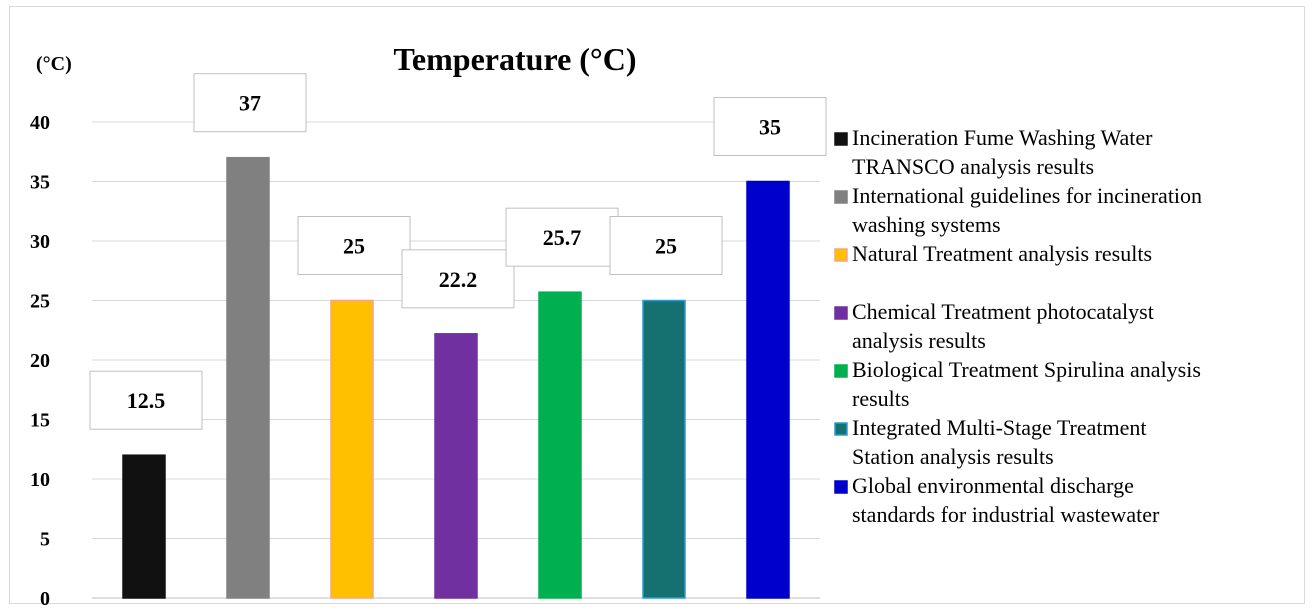 This screenshot has width=1315, height=609. I want to click on data-label: 35, so click(770, 127).